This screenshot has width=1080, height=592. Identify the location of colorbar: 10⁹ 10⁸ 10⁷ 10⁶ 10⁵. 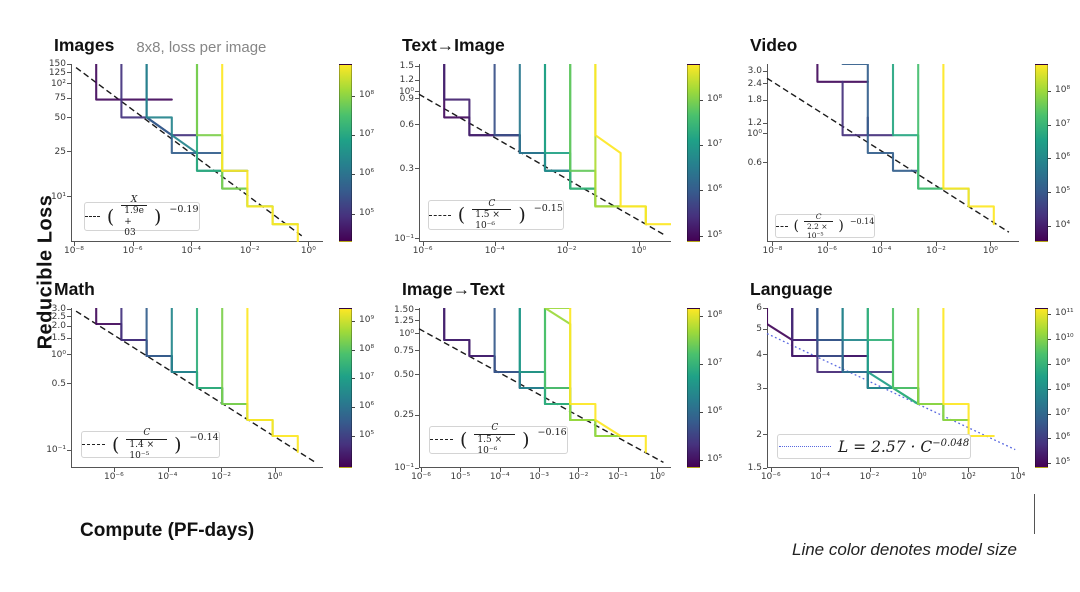
(361, 388).